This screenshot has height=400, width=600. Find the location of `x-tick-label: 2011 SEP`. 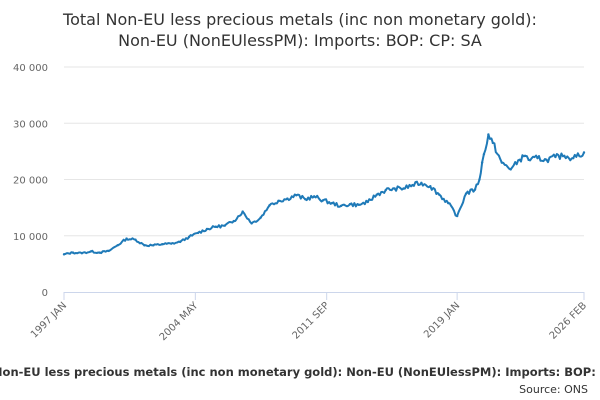

x-tick-label: 2011 SEP is located at coordinates (311, 320).